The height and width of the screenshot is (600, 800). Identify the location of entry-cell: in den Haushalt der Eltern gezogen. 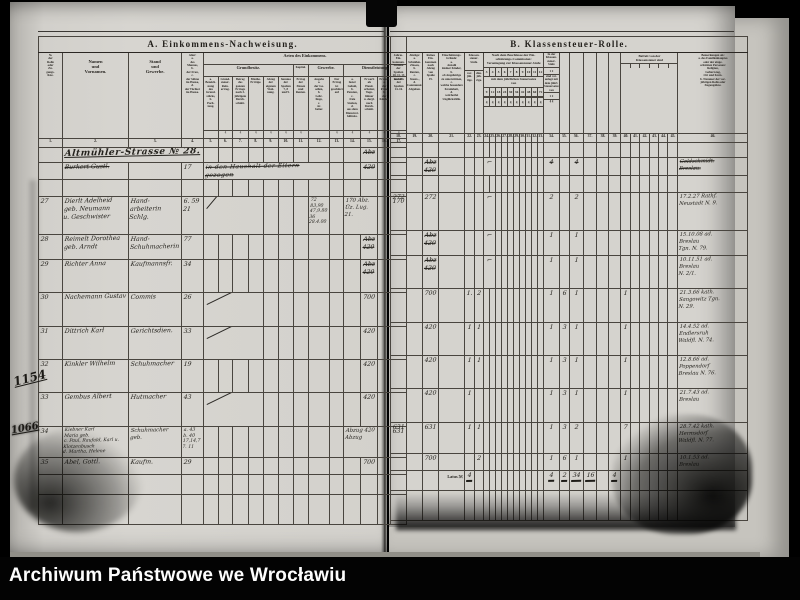
(266, 171).